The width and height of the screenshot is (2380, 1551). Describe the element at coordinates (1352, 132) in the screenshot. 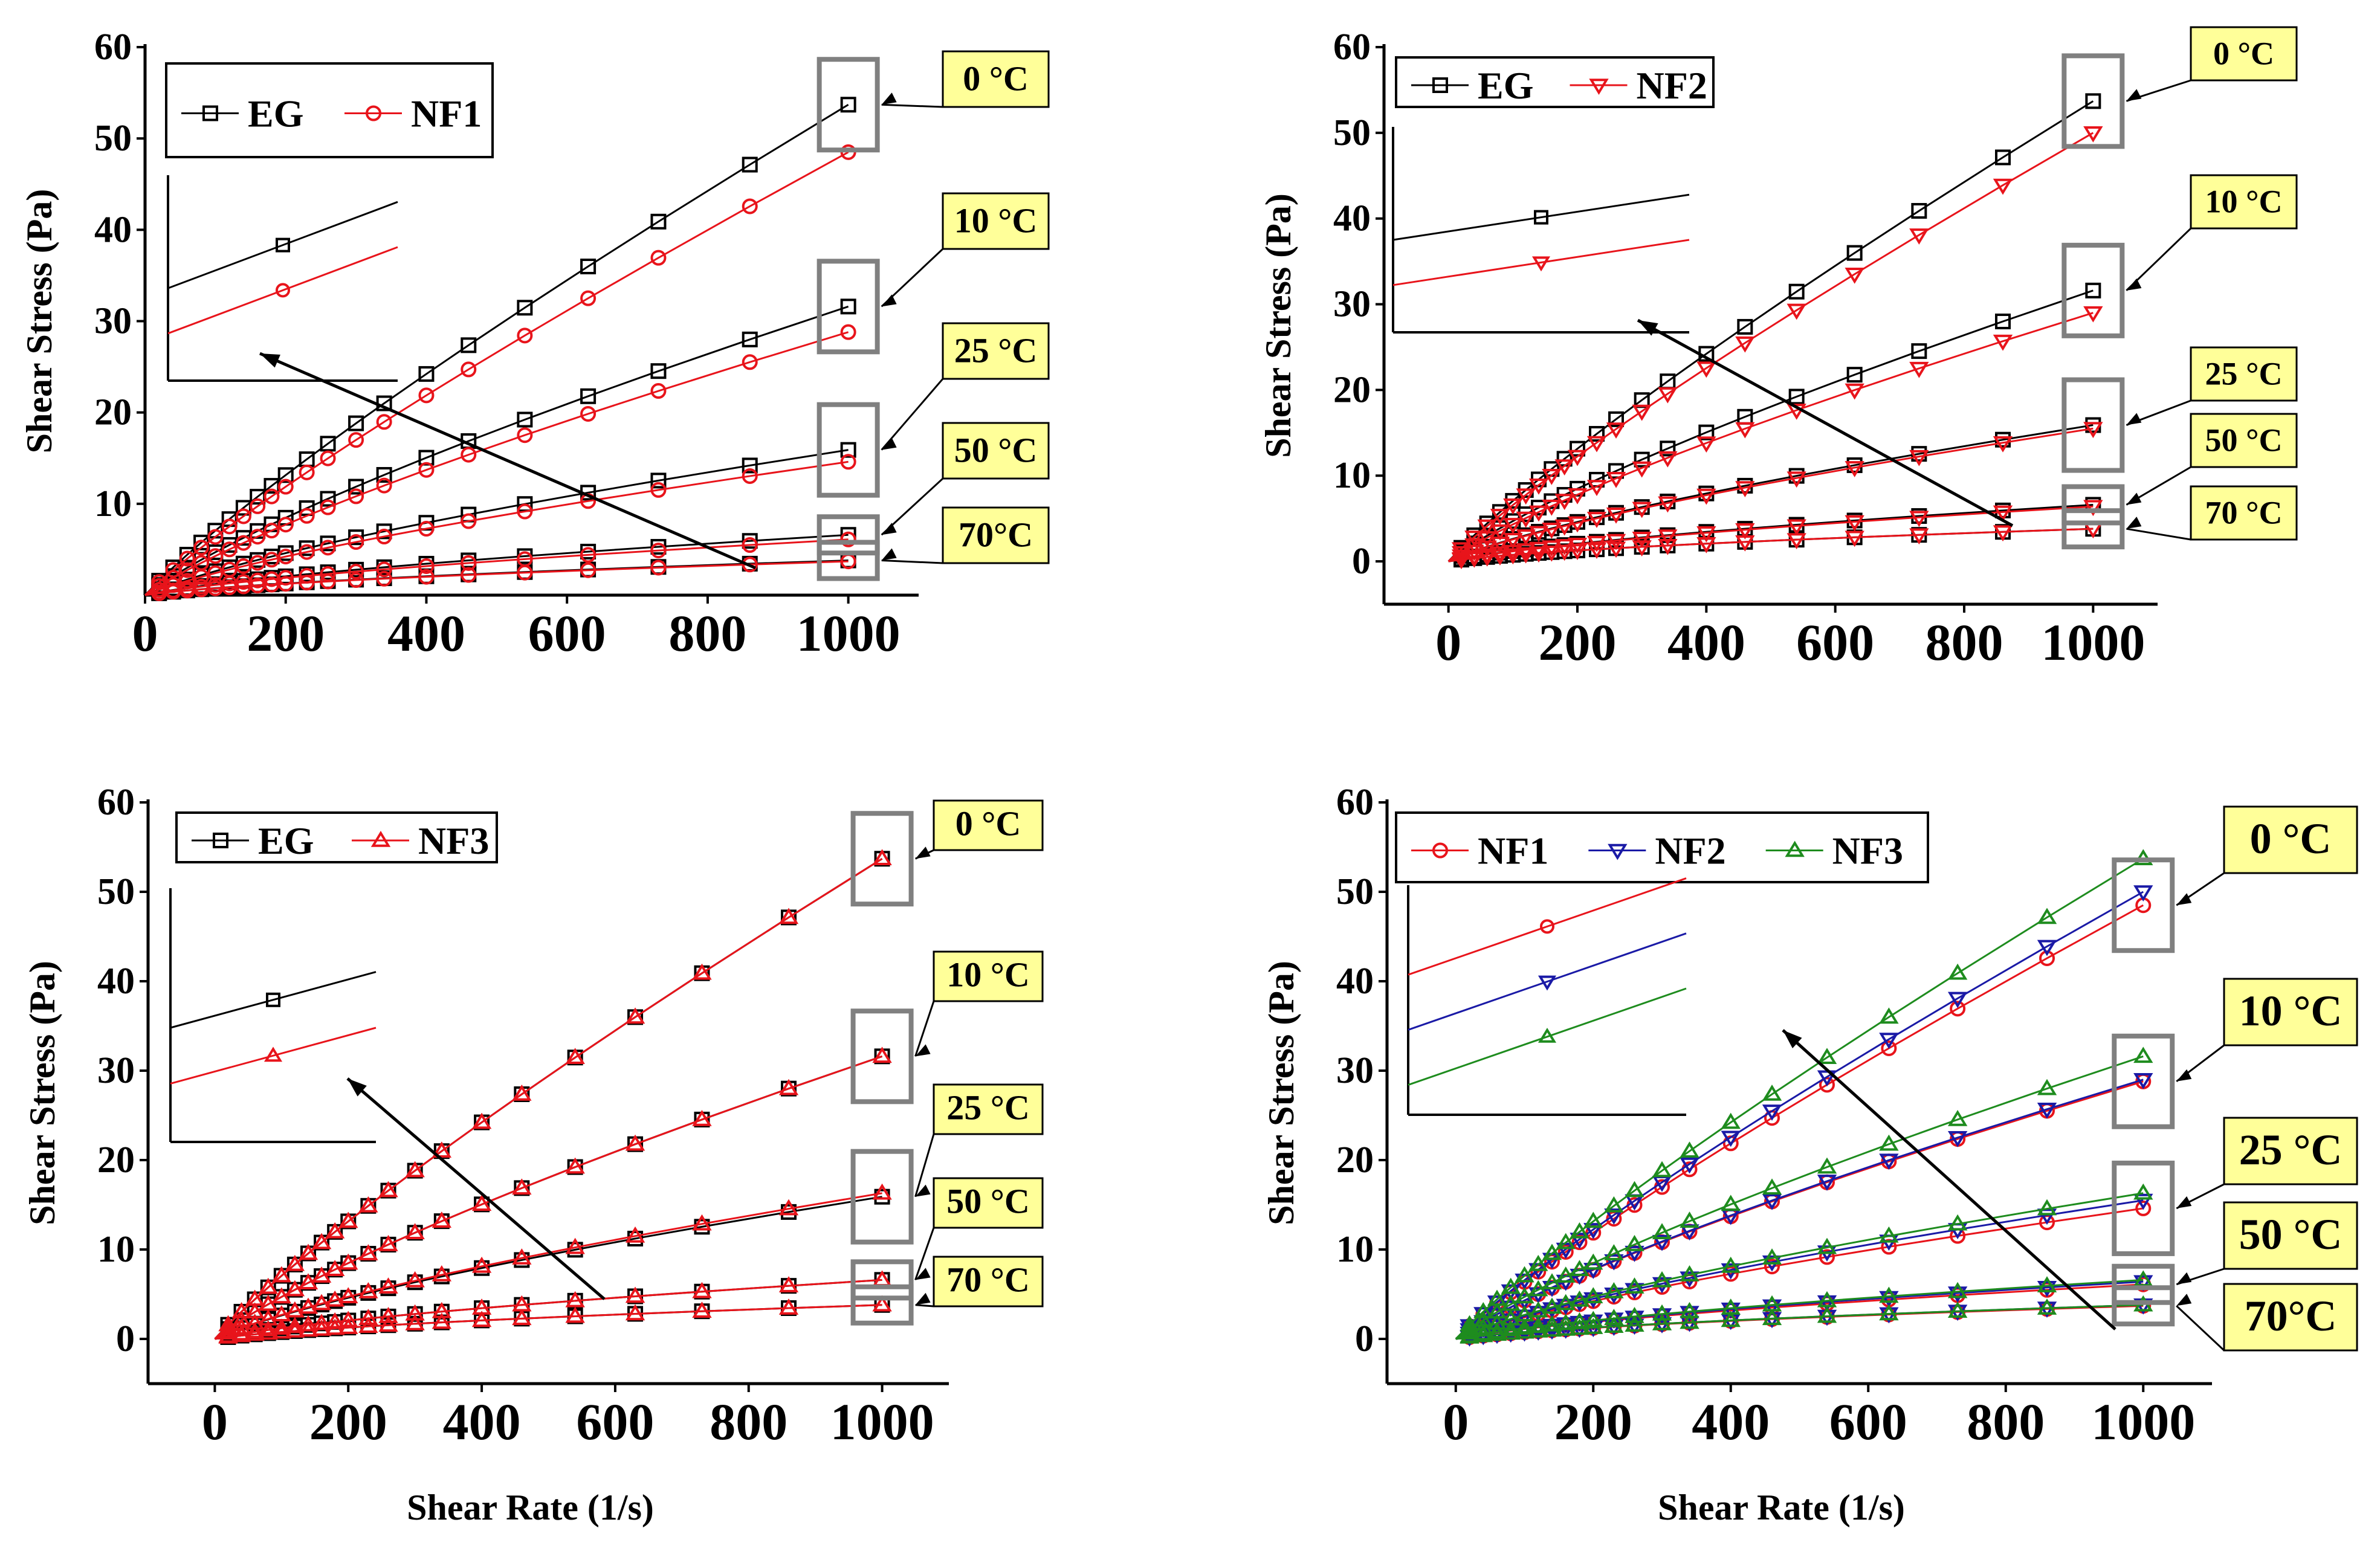

I see `y-tick-label: 50` at that location.